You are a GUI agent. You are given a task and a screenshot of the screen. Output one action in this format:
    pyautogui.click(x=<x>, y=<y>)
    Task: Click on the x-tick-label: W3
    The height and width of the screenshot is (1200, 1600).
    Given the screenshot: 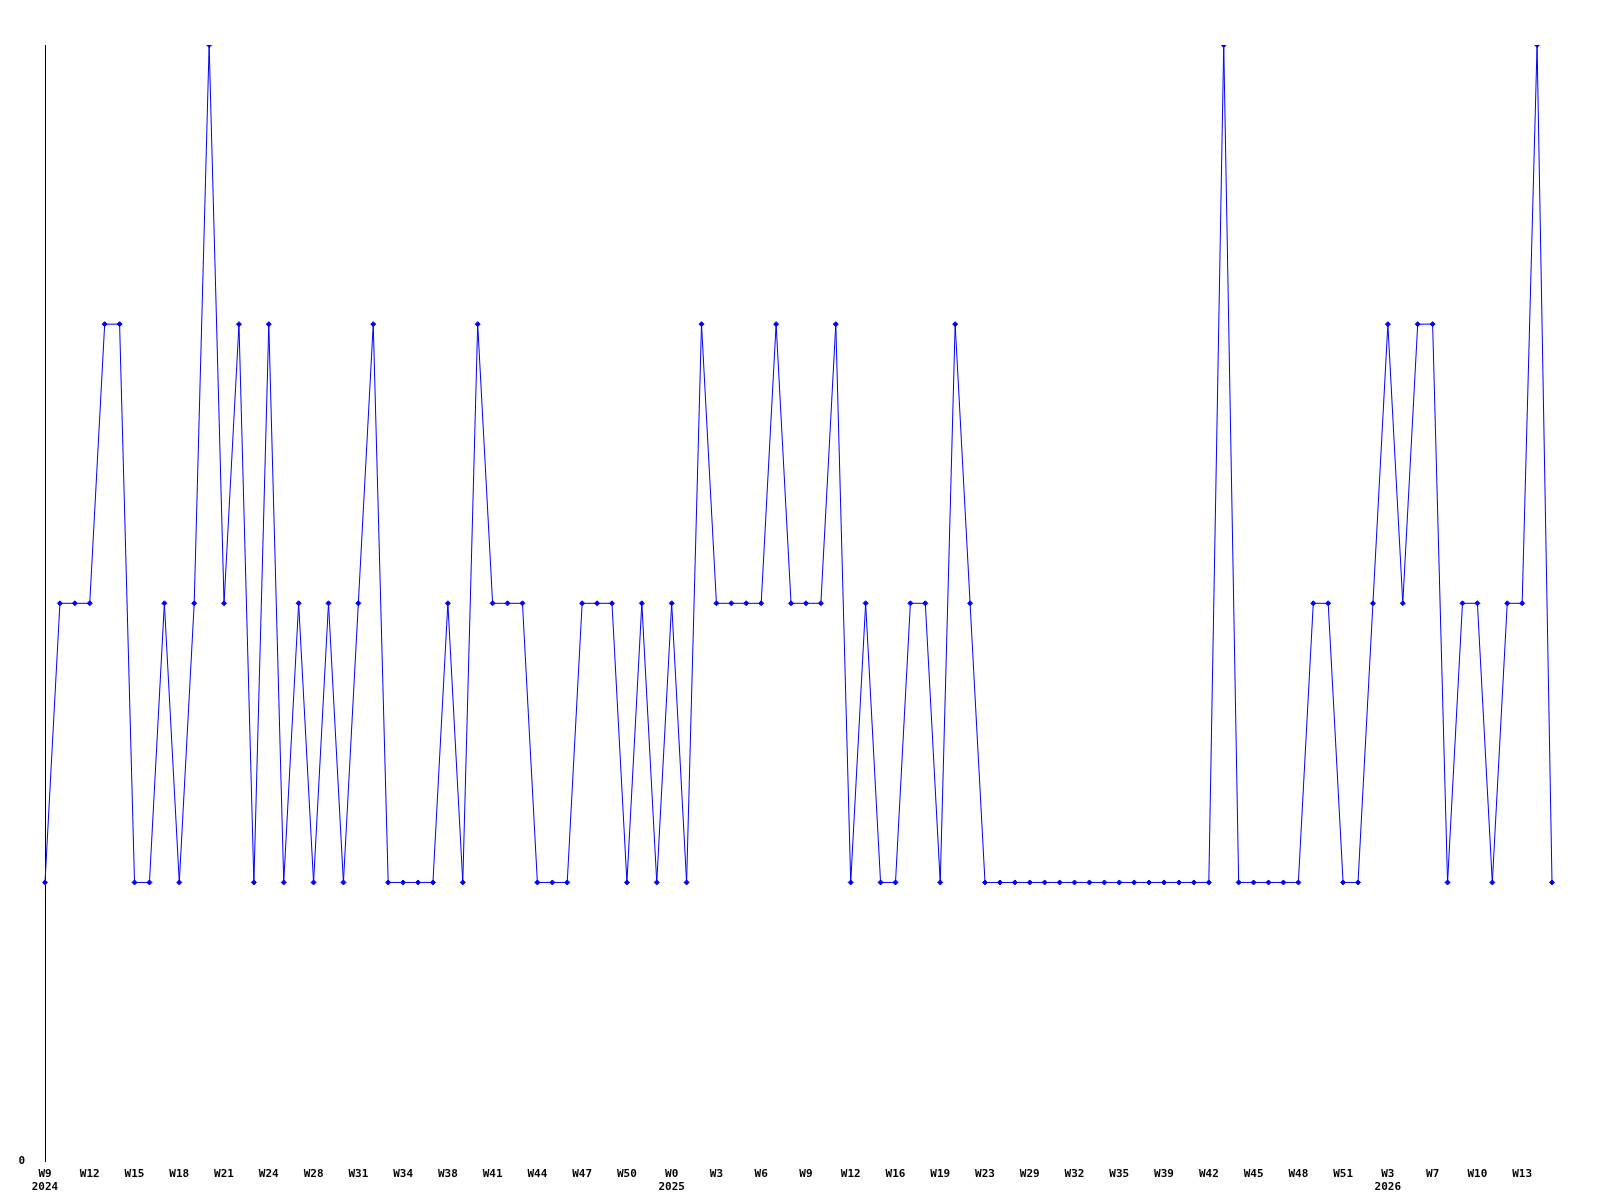 What is the action you would take?
    pyautogui.click(x=716, y=1174)
    